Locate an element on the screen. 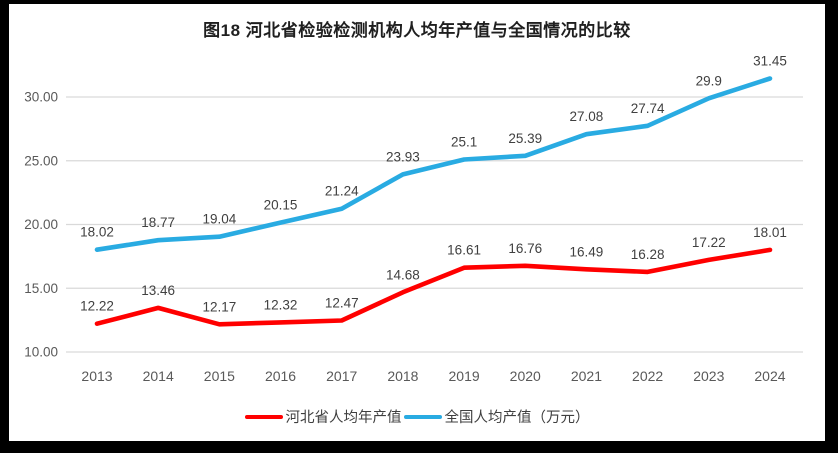  data-label: 12.22 is located at coordinates (97, 306).